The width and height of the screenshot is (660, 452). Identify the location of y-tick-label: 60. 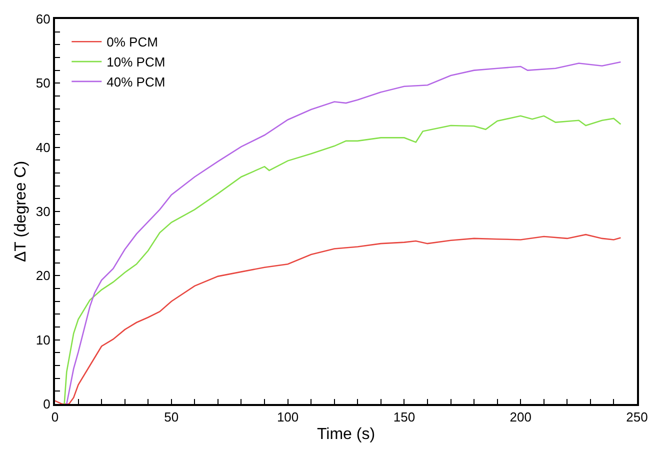
(43, 19).